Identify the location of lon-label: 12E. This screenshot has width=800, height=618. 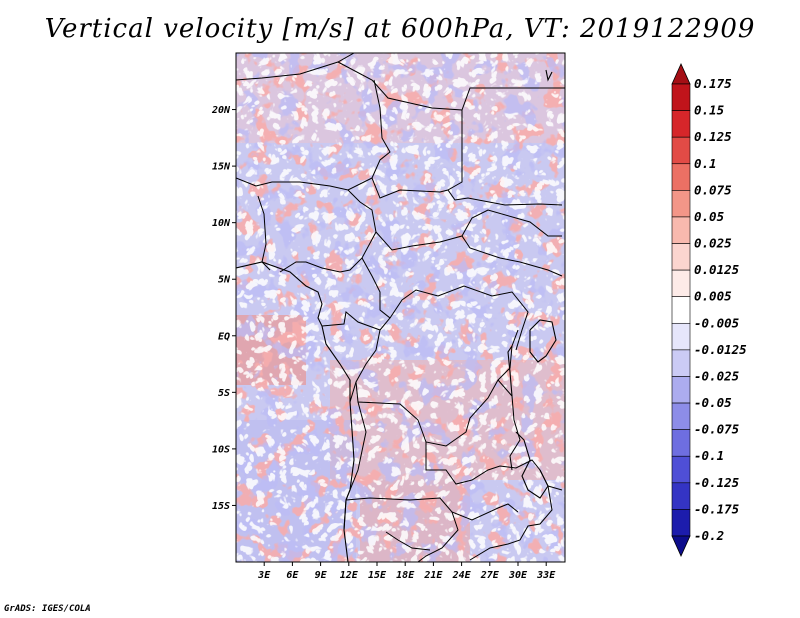
(349, 575).